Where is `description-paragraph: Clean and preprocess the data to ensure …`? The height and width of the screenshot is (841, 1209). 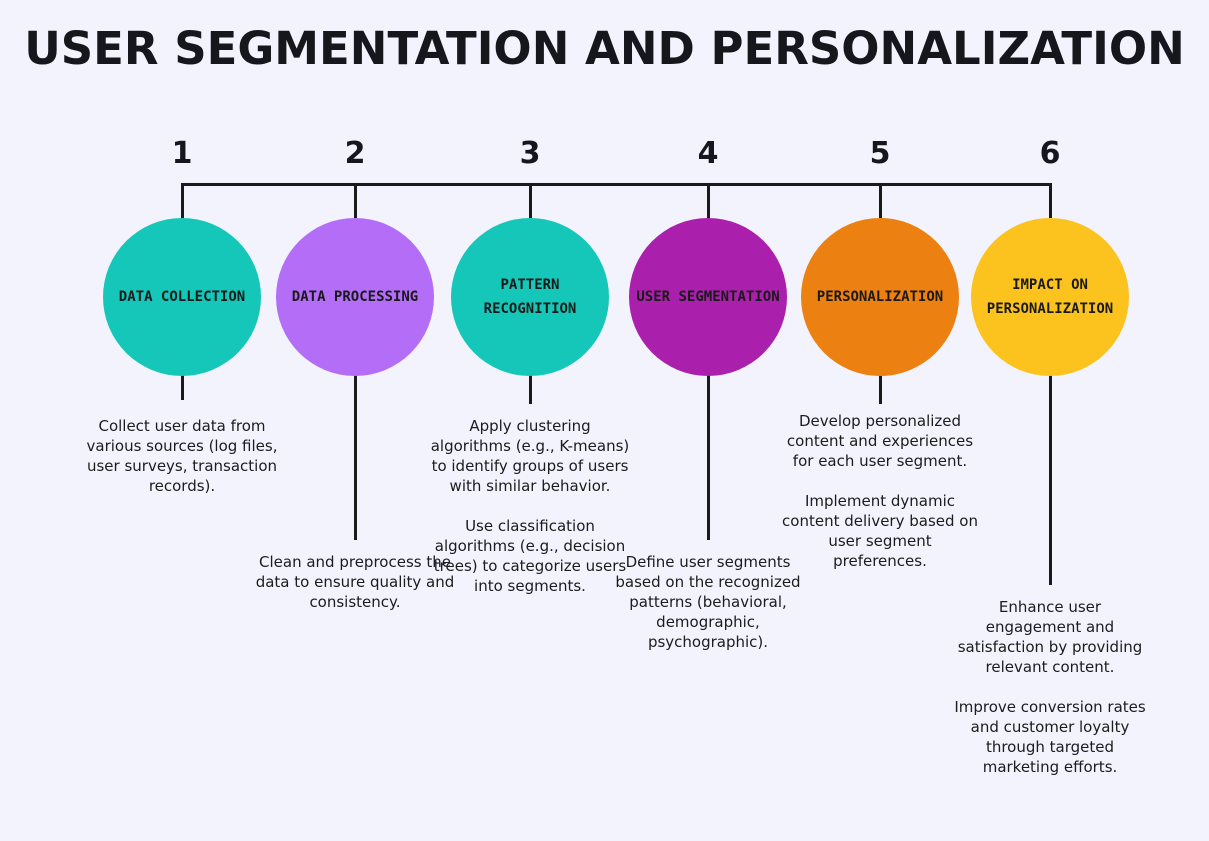
description-paragraph: Clean and preprocess the data to ensure … is located at coordinates (355, 582).